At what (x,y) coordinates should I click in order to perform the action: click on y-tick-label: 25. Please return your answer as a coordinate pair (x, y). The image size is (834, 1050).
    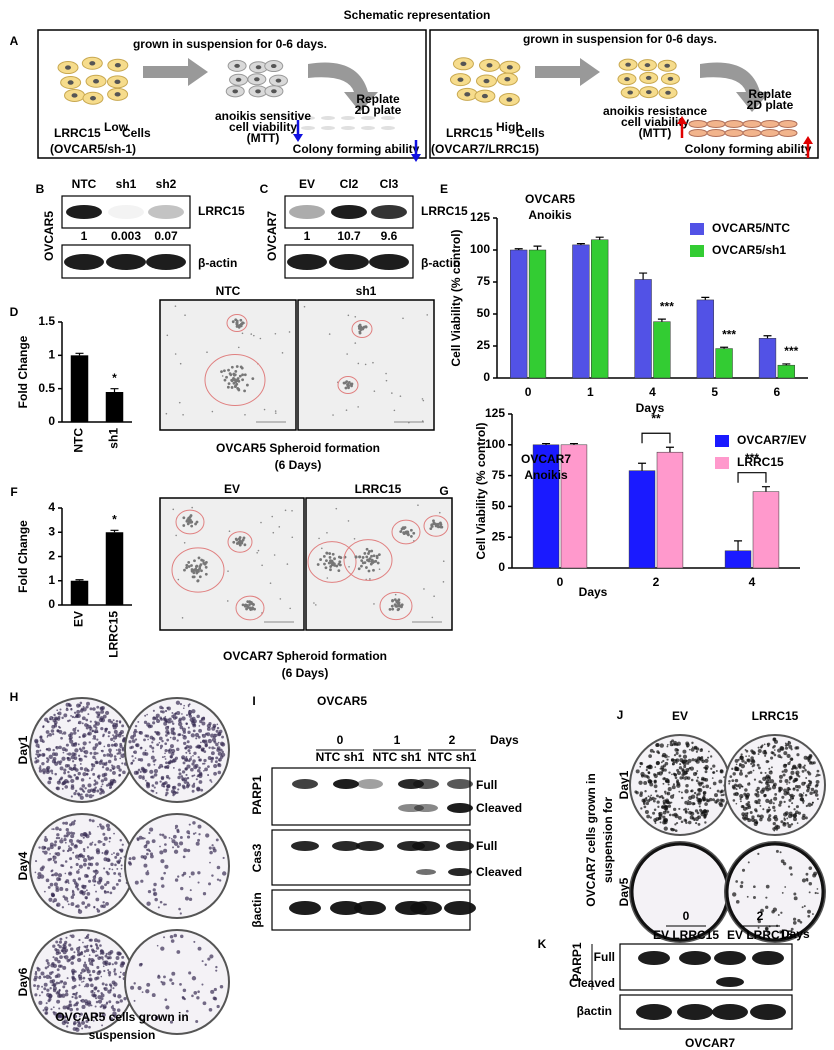
    Looking at the image, I should click on (484, 345).